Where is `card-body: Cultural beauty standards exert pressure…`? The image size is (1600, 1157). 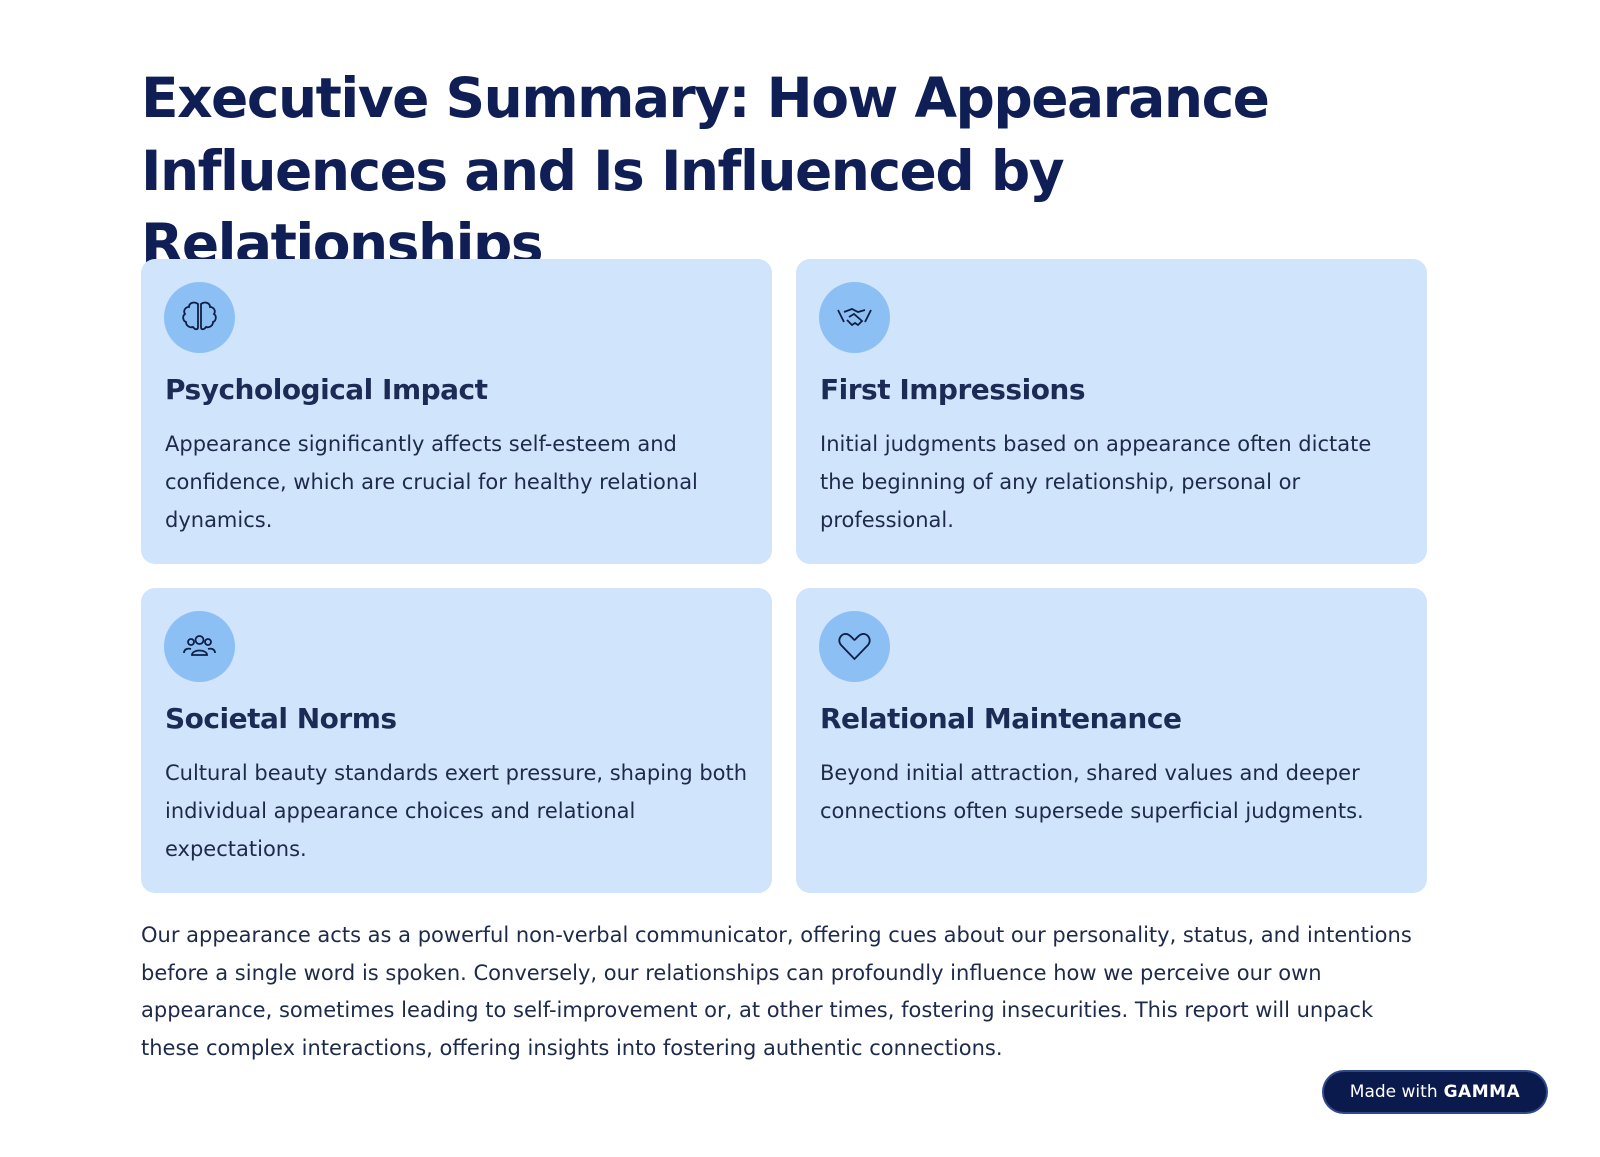
card-body: Cultural beauty standards exert pressure… is located at coordinates (456, 811).